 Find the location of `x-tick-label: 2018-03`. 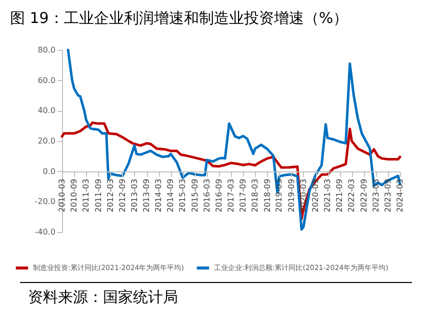

x-tick-label: 2018-03 is located at coordinates (255, 195).